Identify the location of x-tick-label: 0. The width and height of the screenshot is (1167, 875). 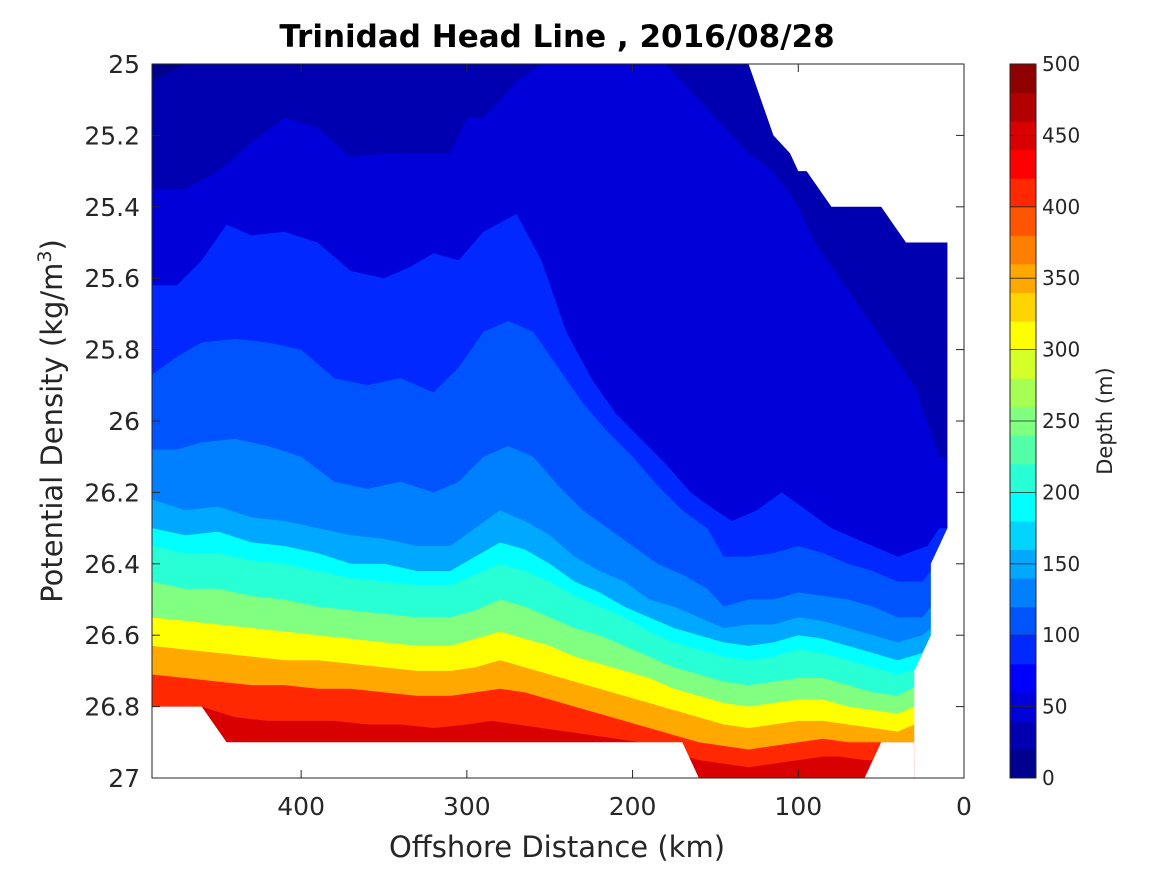
(964, 806).